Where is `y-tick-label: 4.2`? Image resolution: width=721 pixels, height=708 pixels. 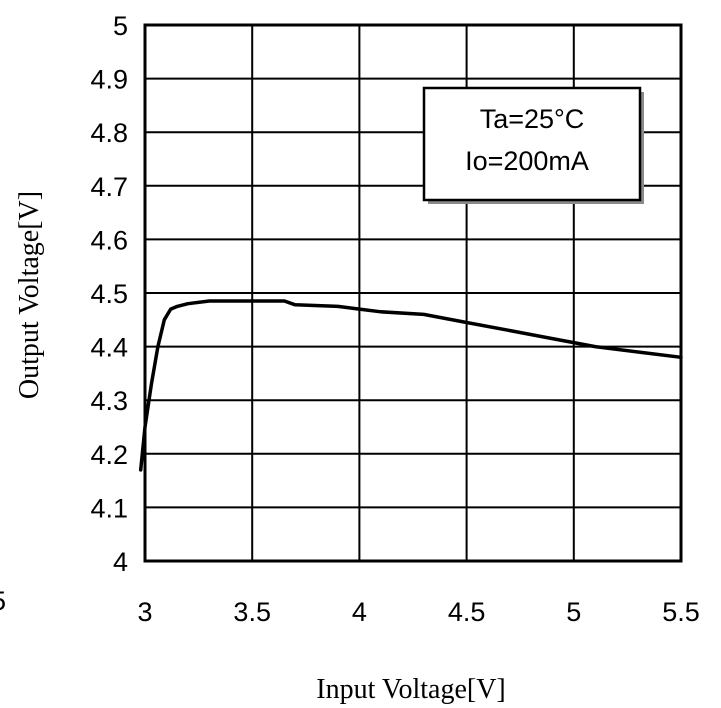 y-tick-label: 4.2 is located at coordinates (109, 455).